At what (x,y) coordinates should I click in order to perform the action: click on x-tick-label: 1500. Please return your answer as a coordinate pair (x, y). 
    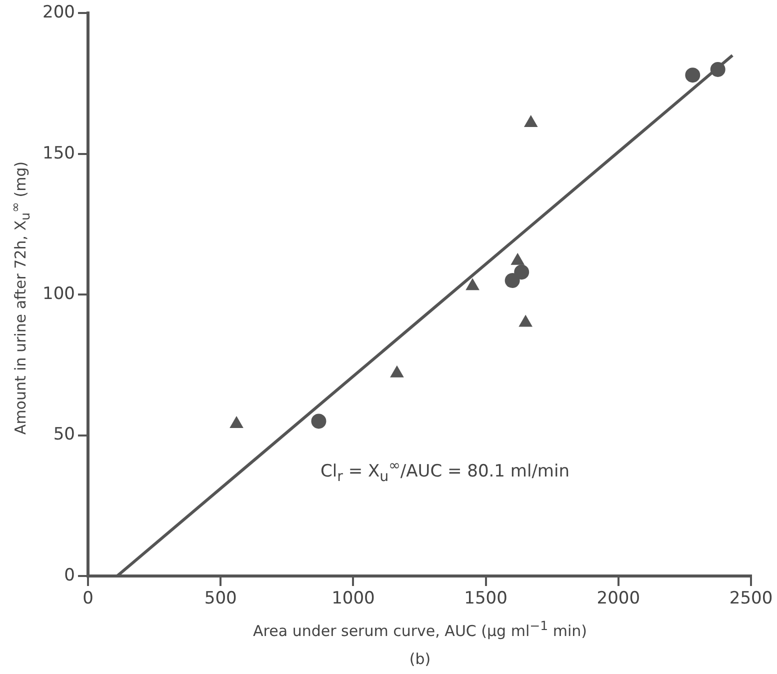
    Looking at the image, I should click on (486, 598).